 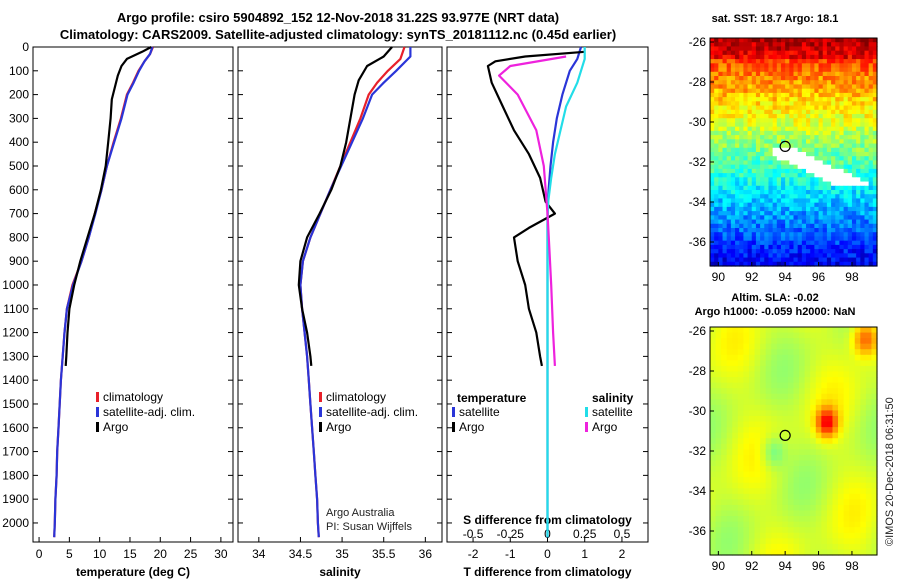 What do you see at coordinates (384, 554) in the screenshot?
I see `salinity-xtick-label: 35.5` at bounding box center [384, 554].